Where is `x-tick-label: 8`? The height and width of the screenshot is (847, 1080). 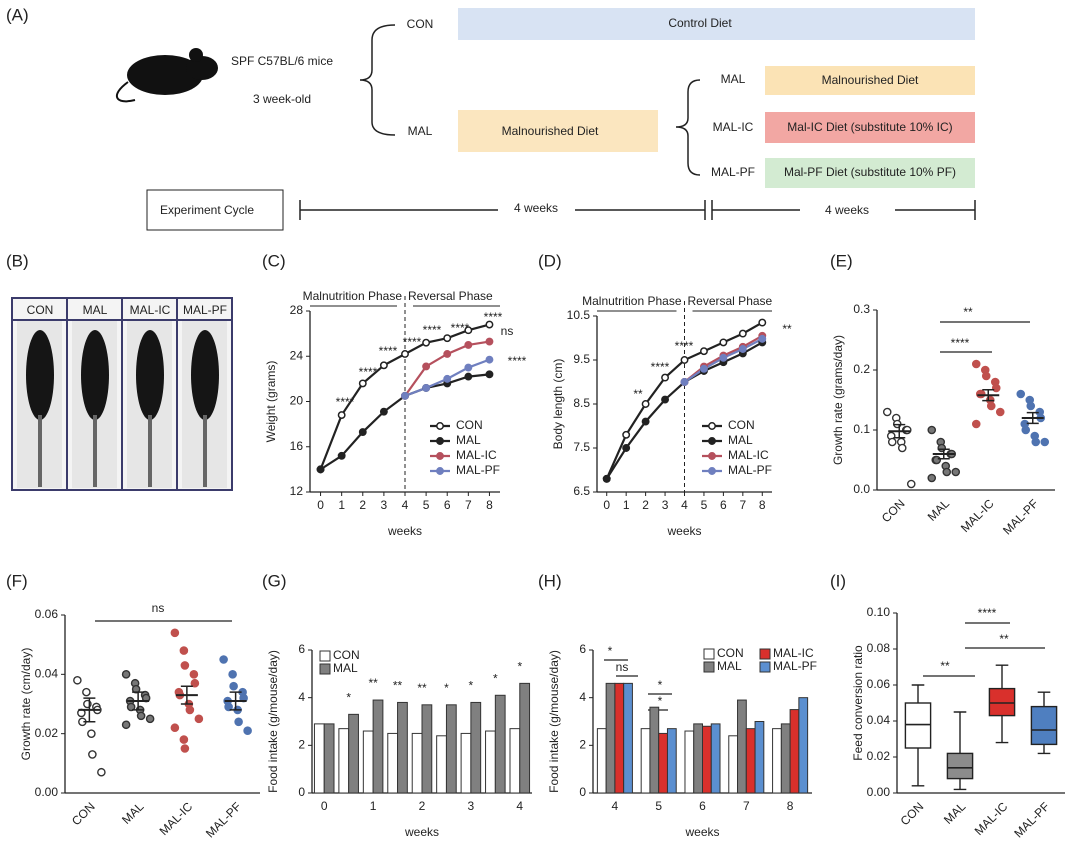 x-tick-label: 8 is located at coordinates (489, 505).